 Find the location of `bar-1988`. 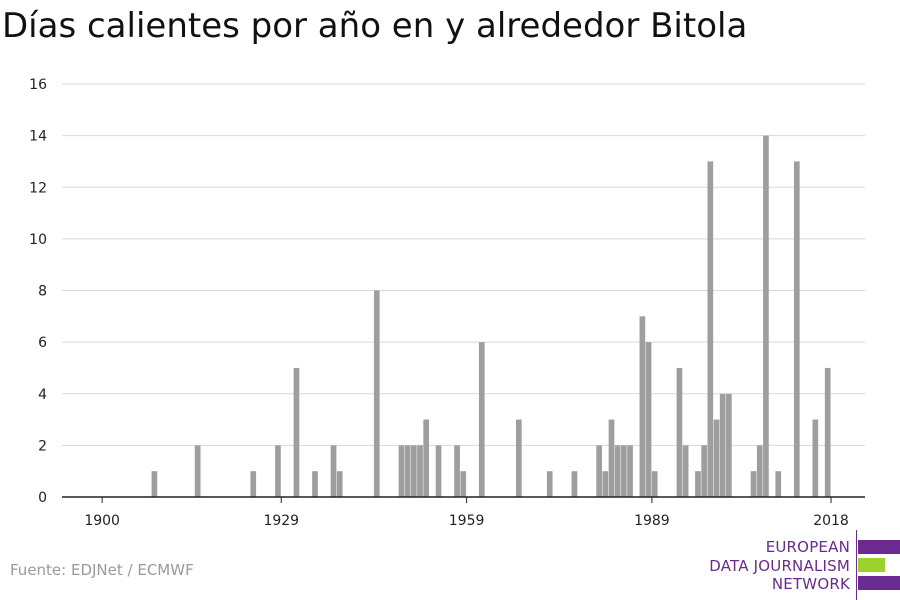

bar-1988 is located at coordinates (642, 406).